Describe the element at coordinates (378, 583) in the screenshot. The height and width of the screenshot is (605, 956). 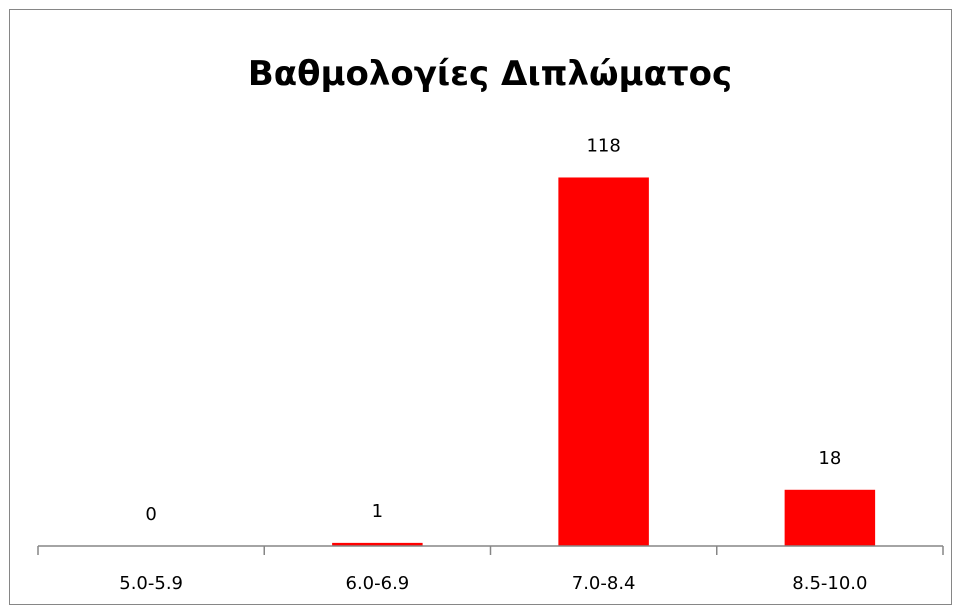
I see `x-tick-label: 6.0-6.9` at that location.